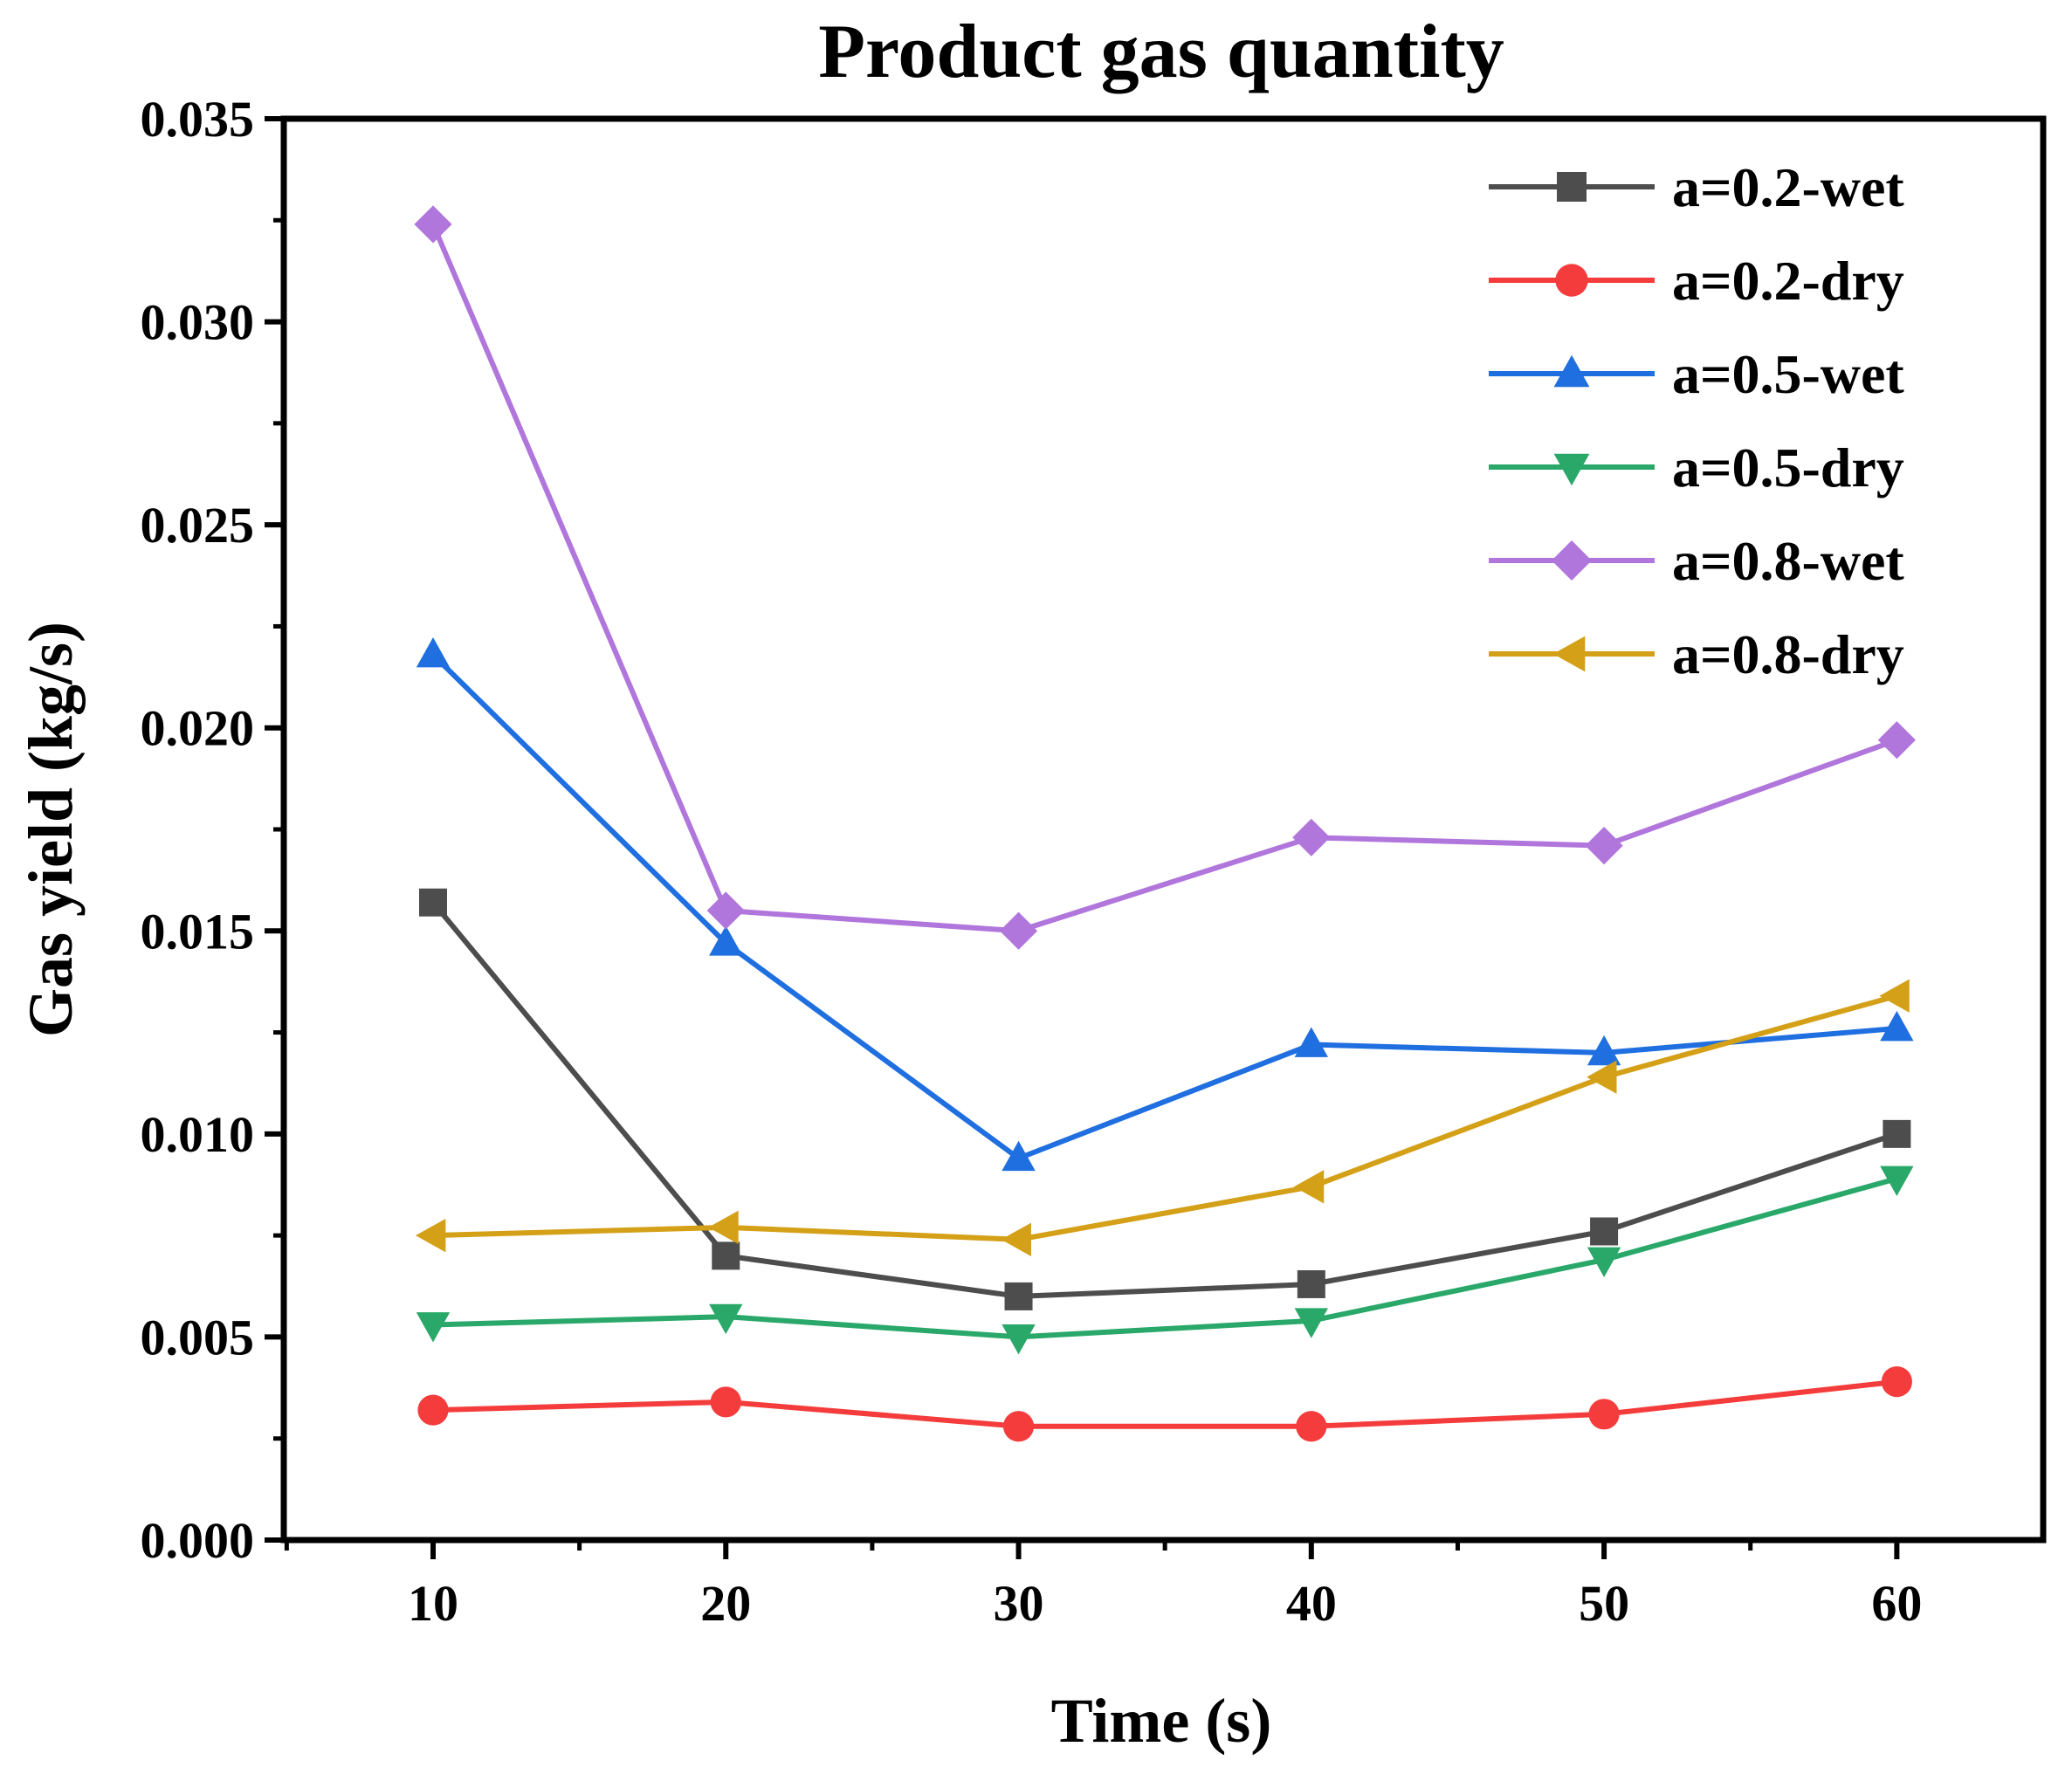 Image resolution: width=2072 pixels, height=1781 pixels. What do you see at coordinates (51, 830) in the screenshot?
I see `y-axis-label: Gas yield (kg/s)` at bounding box center [51, 830].